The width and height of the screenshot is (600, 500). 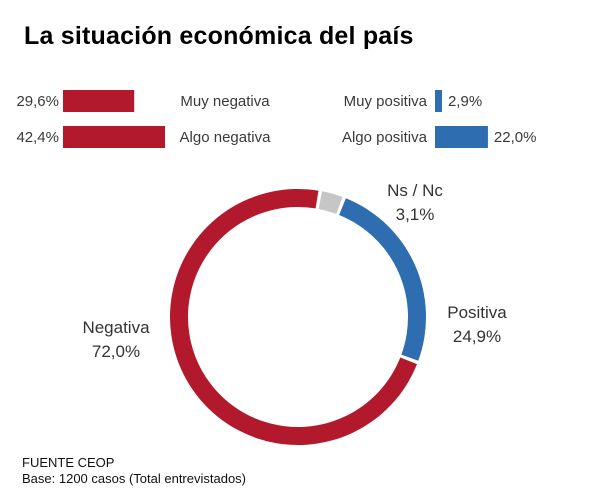 What do you see at coordinates (68, 462) in the screenshot?
I see `source-label: FUENTE CEOP` at bounding box center [68, 462].